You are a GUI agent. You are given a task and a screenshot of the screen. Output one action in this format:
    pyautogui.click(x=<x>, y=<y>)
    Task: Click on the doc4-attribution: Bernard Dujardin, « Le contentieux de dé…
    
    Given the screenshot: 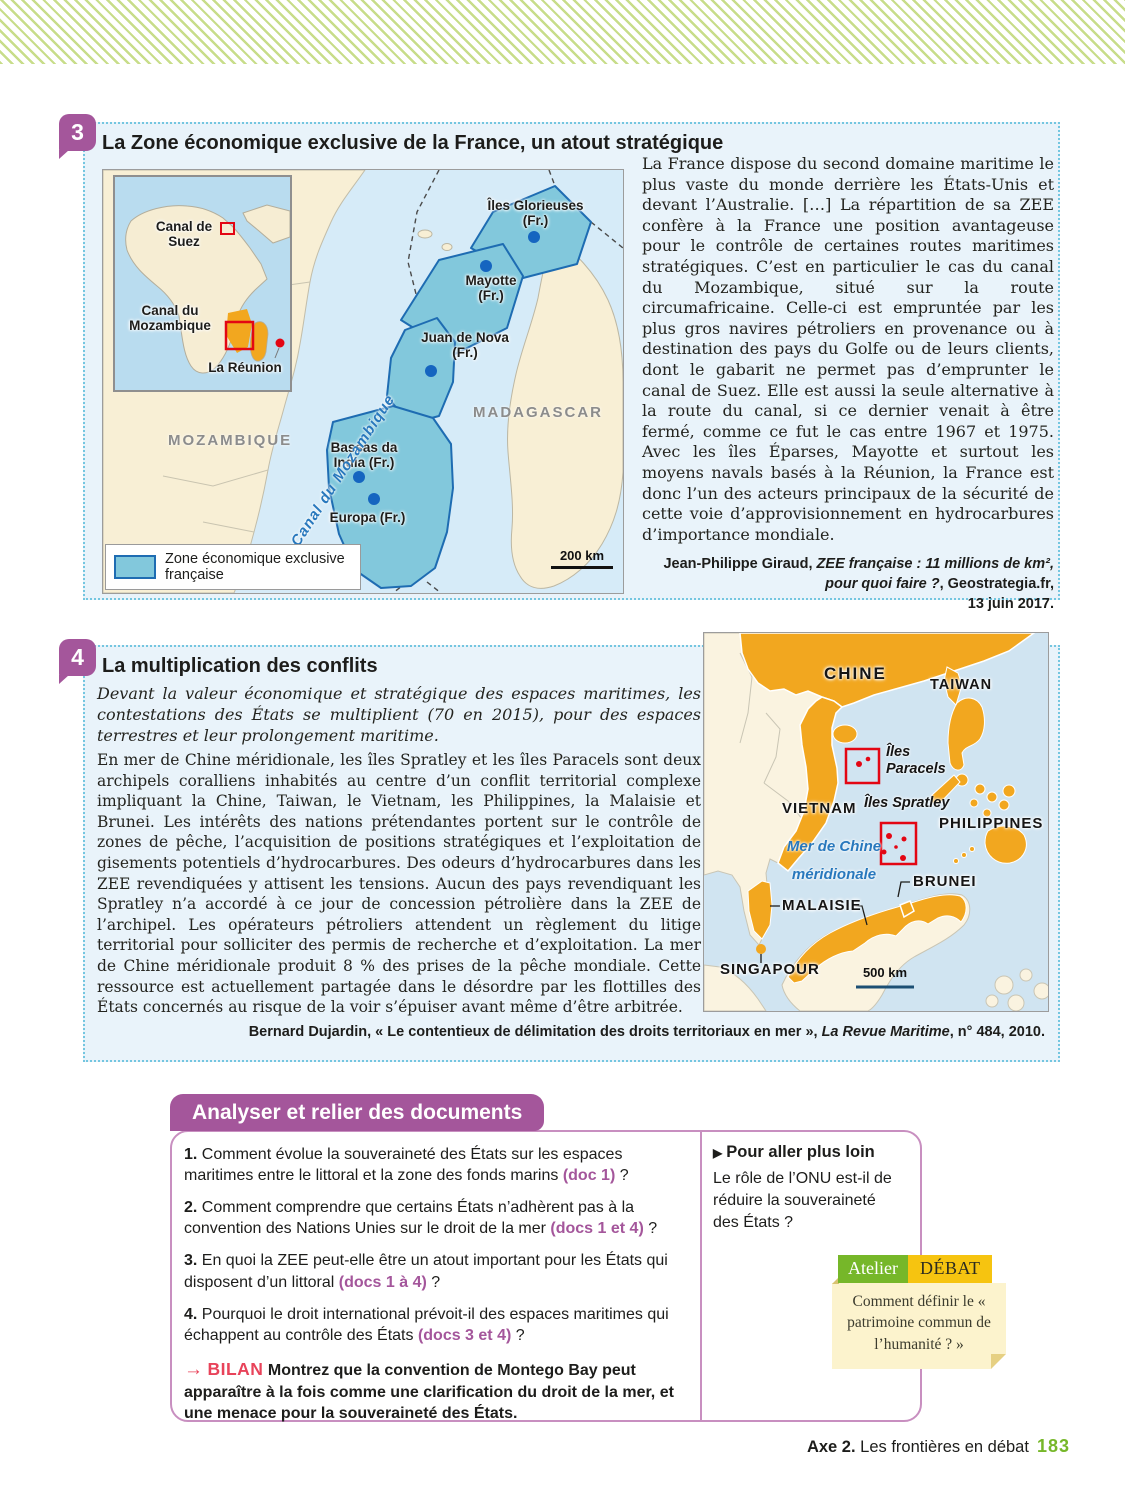 What is the action you would take?
    pyautogui.click(x=640, y=1032)
    